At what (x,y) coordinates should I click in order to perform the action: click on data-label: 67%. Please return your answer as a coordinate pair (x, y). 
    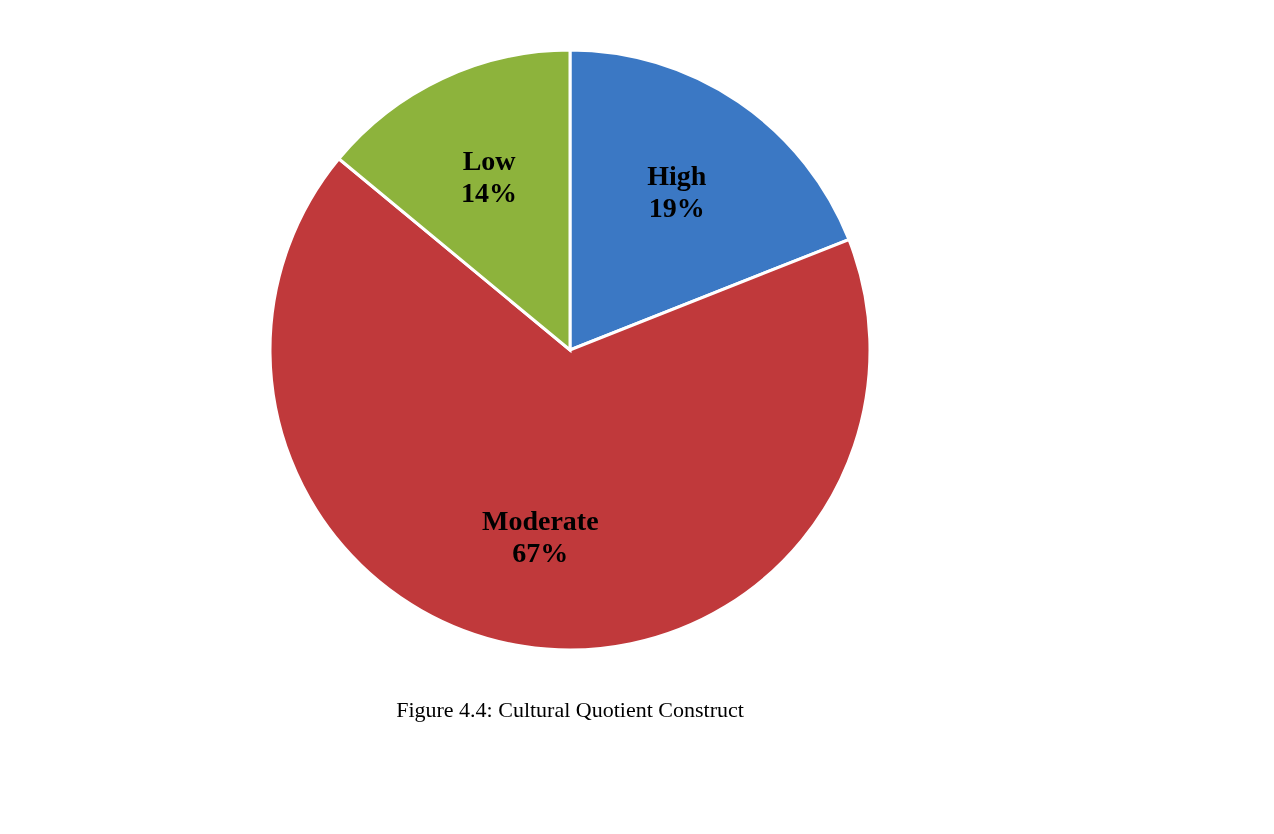
    Looking at the image, I should click on (540, 552).